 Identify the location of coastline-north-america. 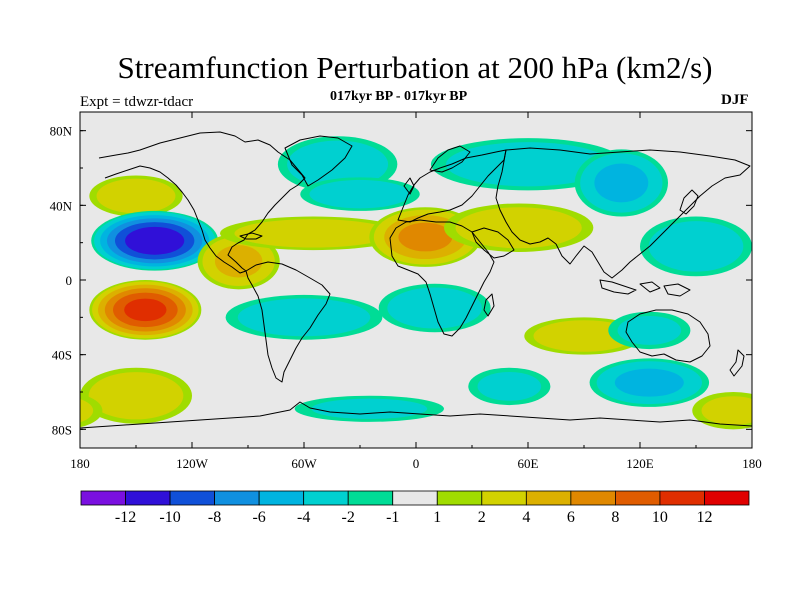
(202, 202).